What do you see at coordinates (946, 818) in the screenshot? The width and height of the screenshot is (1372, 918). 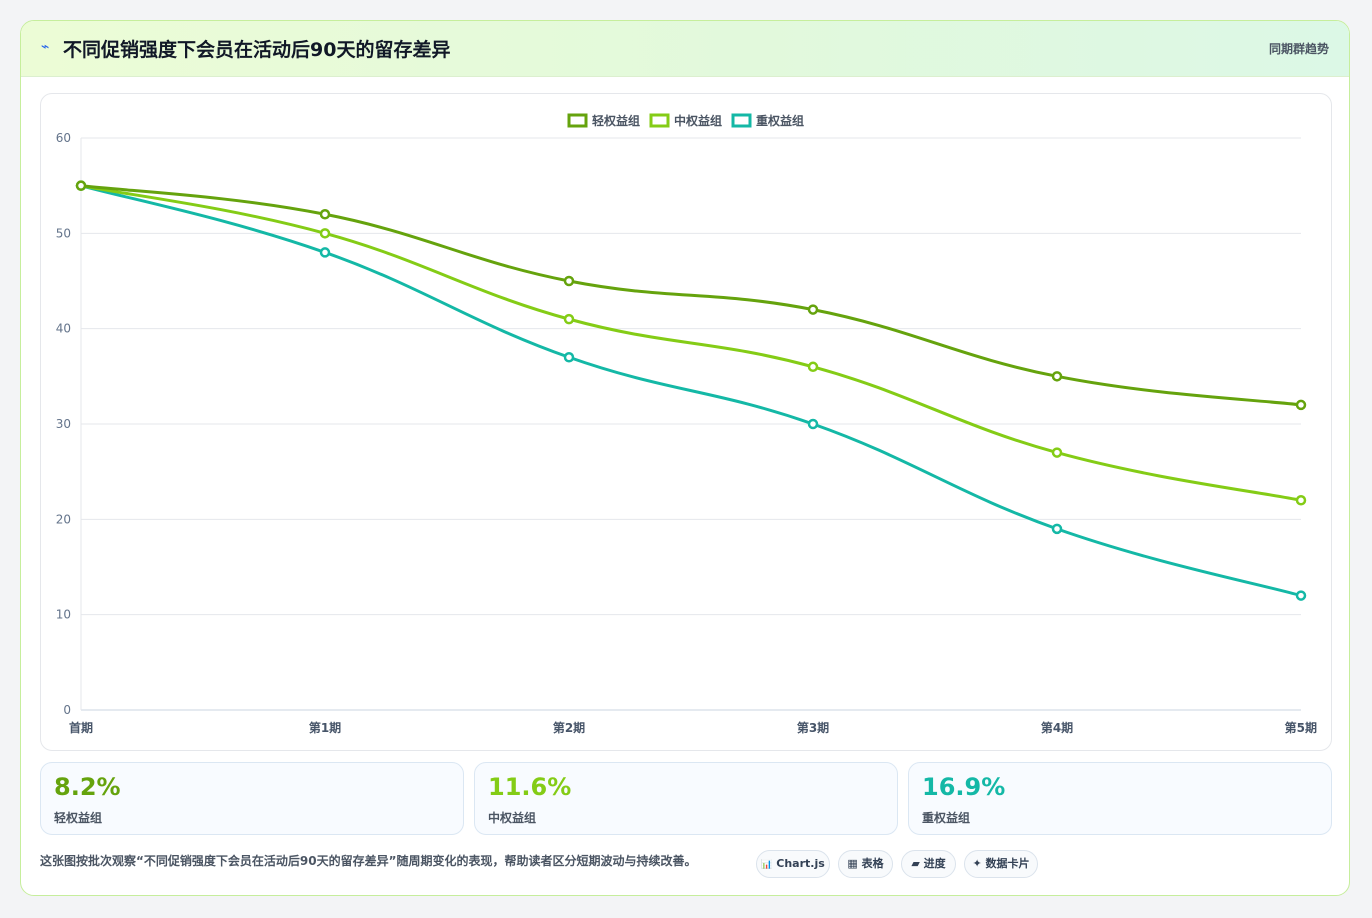 I see `stat-label: 重权益组` at bounding box center [946, 818].